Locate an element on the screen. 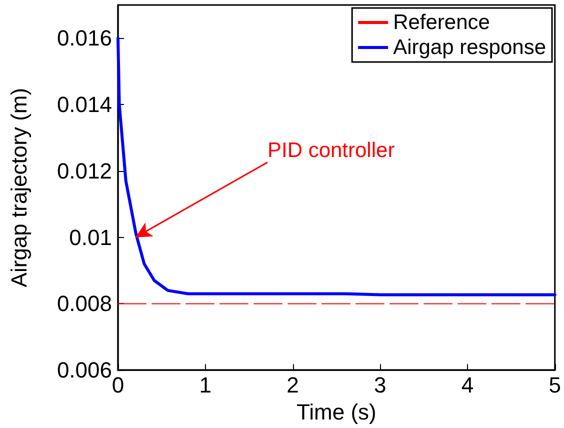 The image size is (564, 428). y-tick-label: 0.01 is located at coordinates (90, 237).